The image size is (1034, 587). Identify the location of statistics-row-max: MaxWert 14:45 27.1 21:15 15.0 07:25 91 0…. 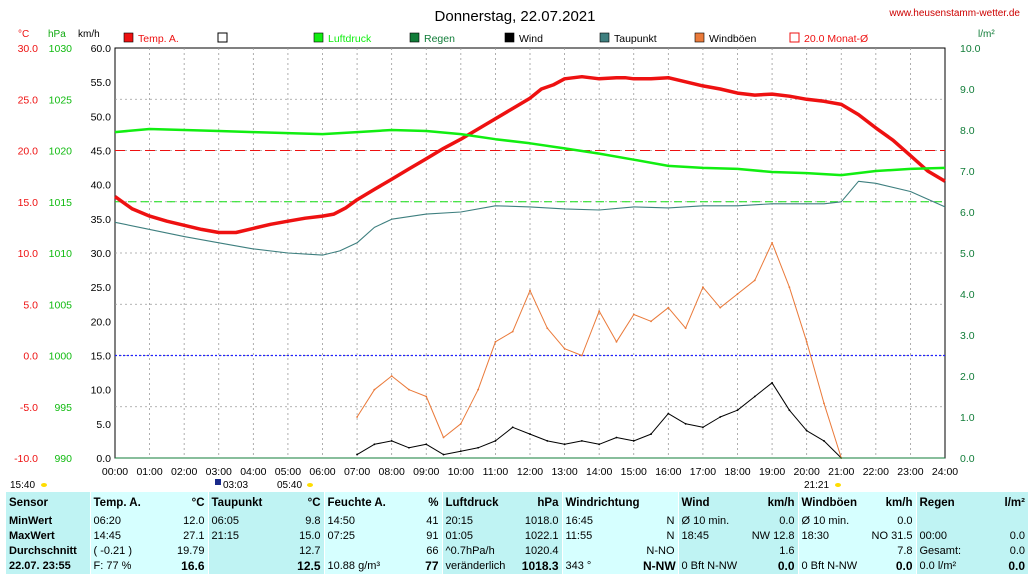
(517, 536).